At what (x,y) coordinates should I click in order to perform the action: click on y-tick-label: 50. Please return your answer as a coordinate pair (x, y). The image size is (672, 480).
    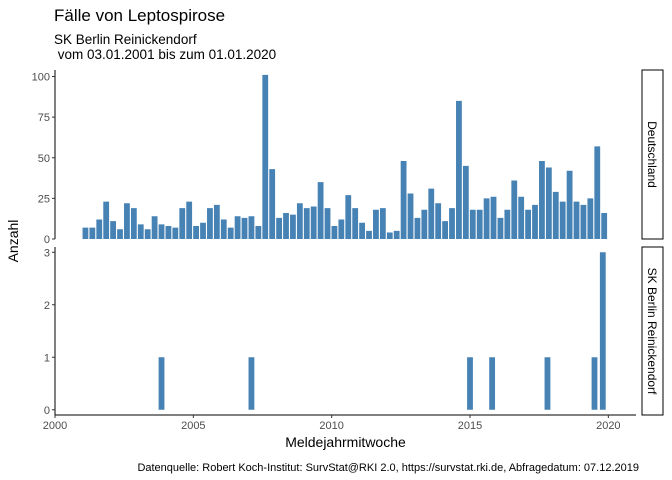
    Looking at the image, I should click on (44, 159).